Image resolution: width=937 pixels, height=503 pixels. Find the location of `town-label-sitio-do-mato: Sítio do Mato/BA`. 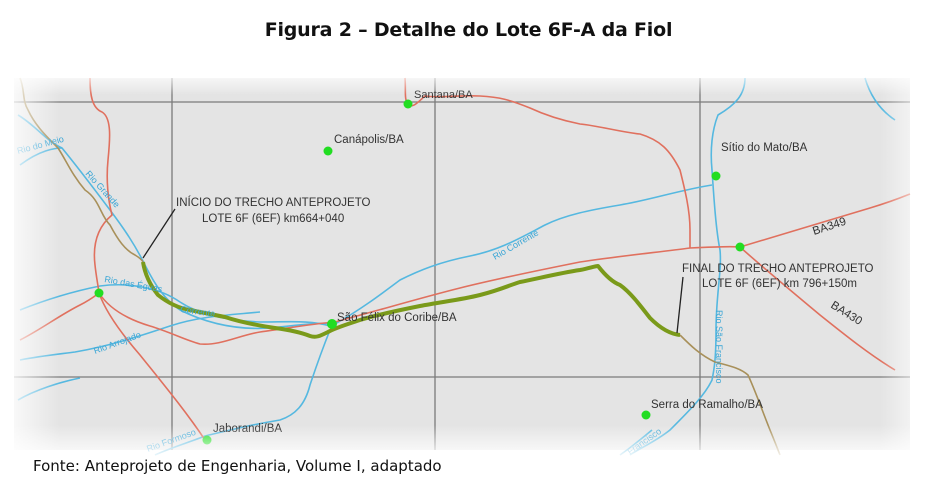

town-label-sitio-do-mato: Sítio do Mato/BA is located at coordinates (764, 148).